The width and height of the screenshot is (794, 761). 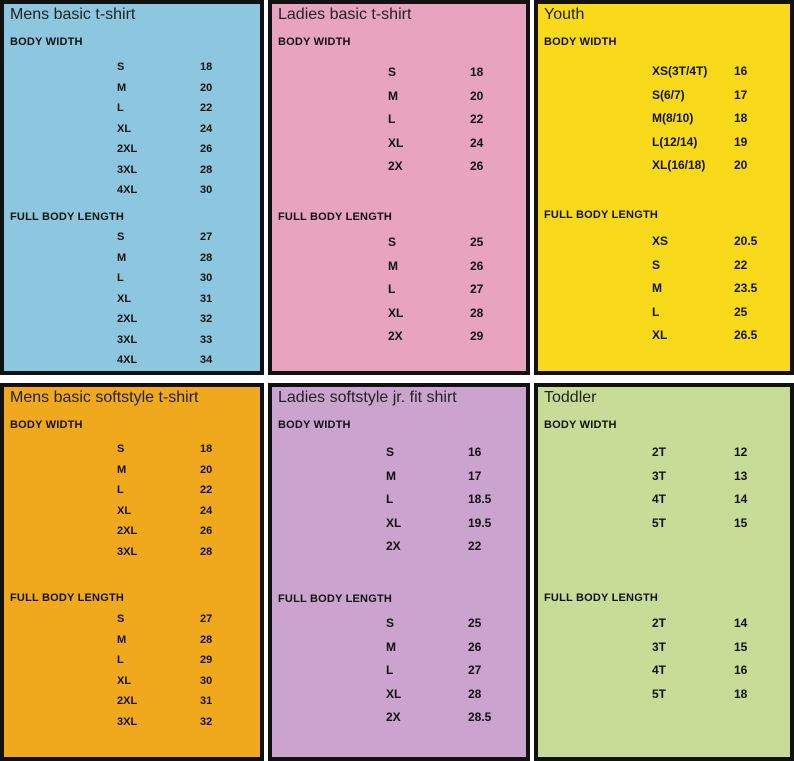 I want to click on size-label: 3T, so click(x=659, y=646).